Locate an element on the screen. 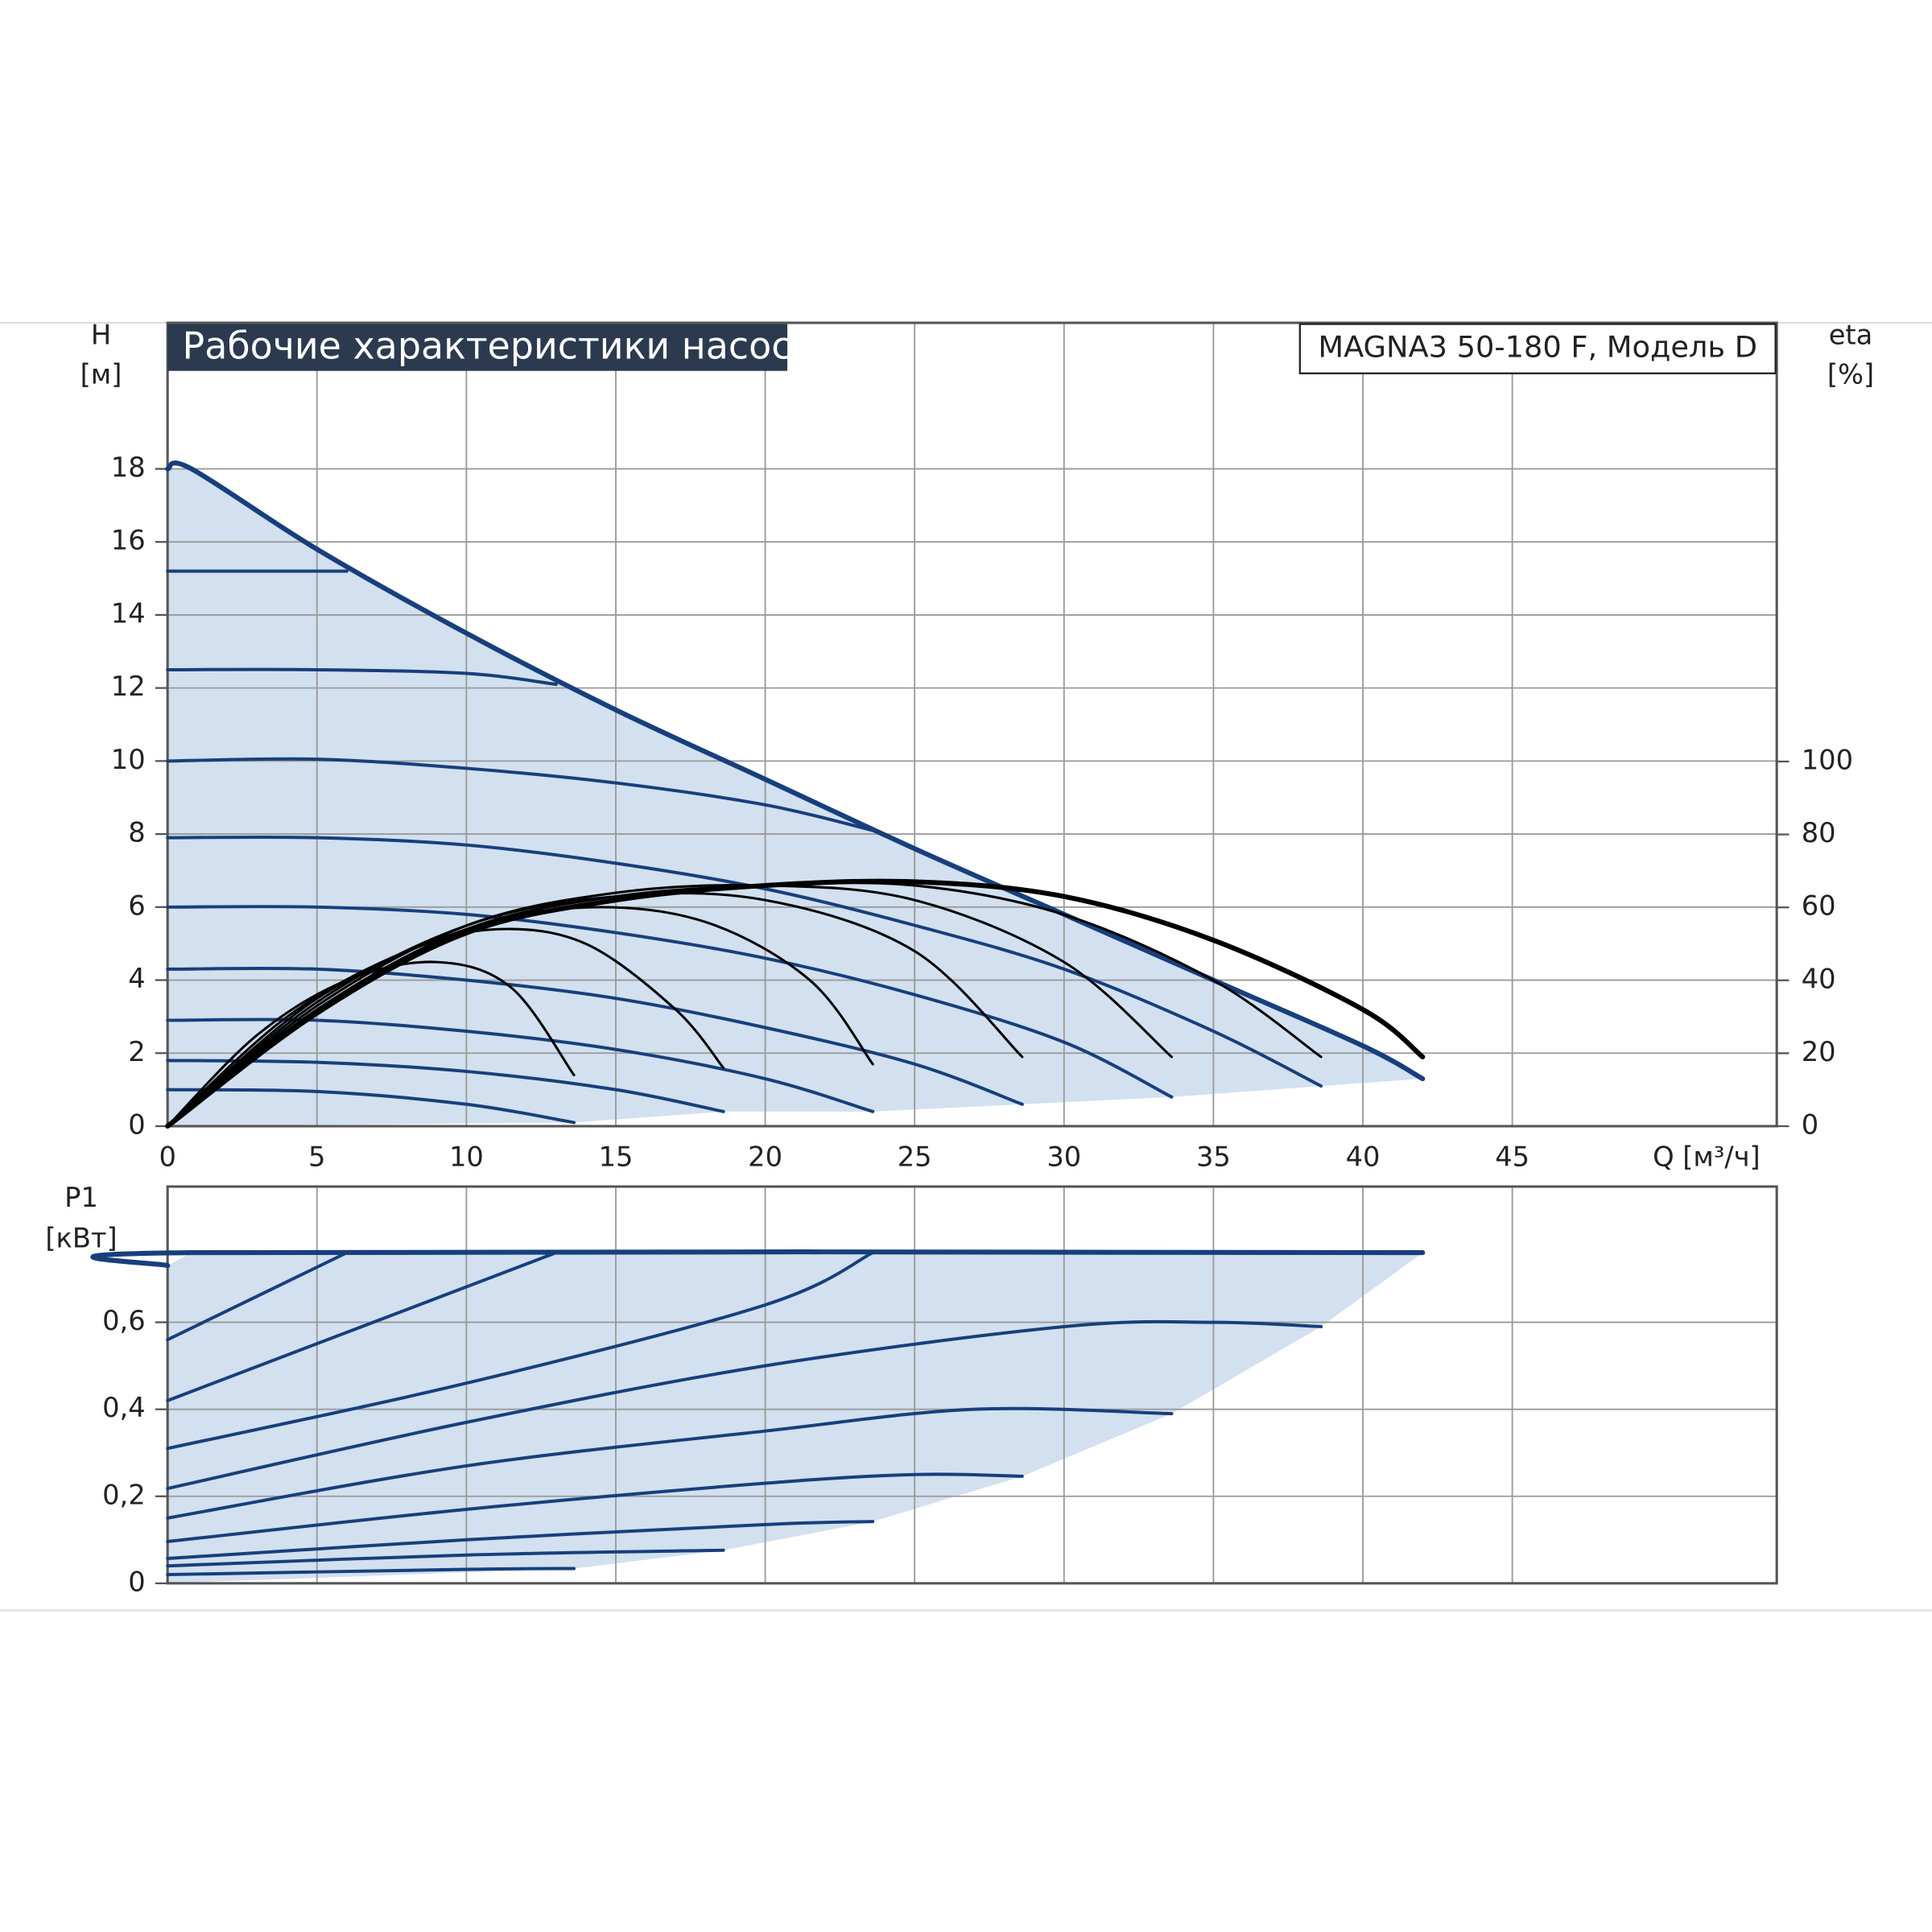 The width and height of the screenshot is (1932, 1932). model-box is located at coordinates (1537, 348).